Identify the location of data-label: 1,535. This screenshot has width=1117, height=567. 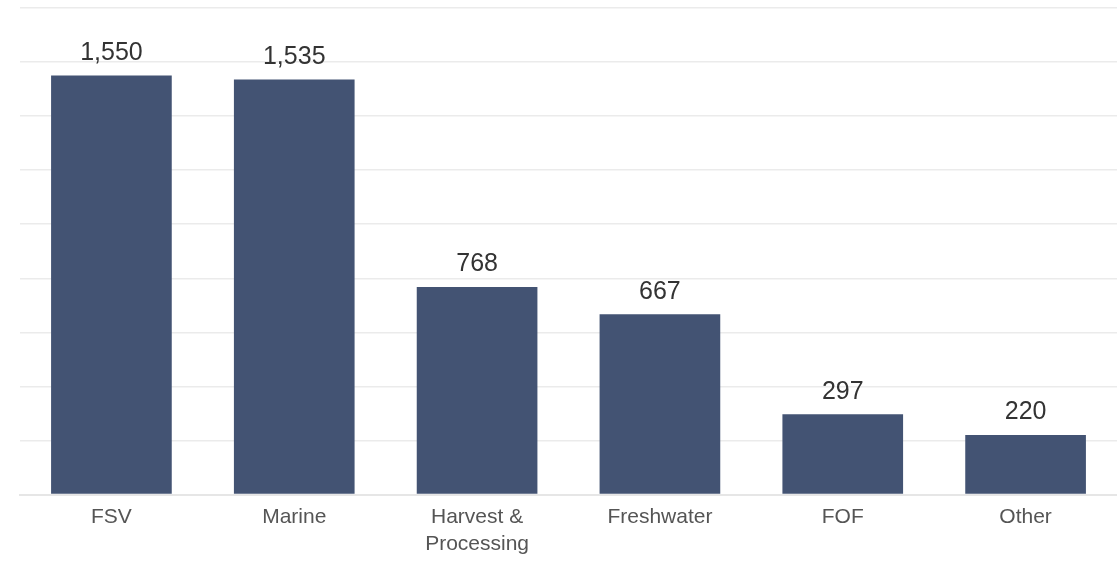
(294, 55).